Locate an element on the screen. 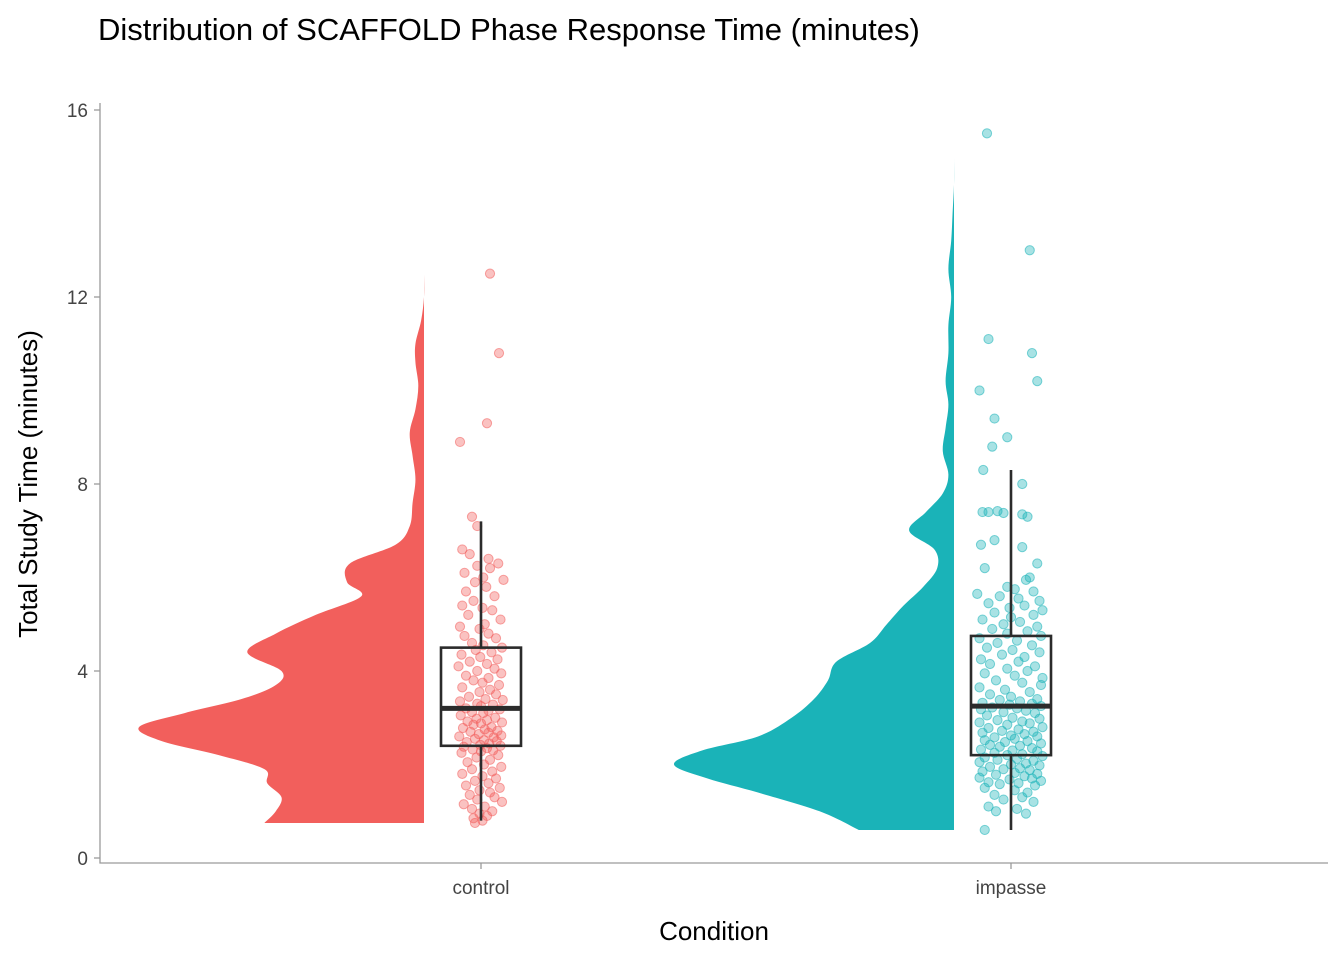 The height and width of the screenshot is (960, 1344). y-tick-label: 0 is located at coordinates (82, 859).